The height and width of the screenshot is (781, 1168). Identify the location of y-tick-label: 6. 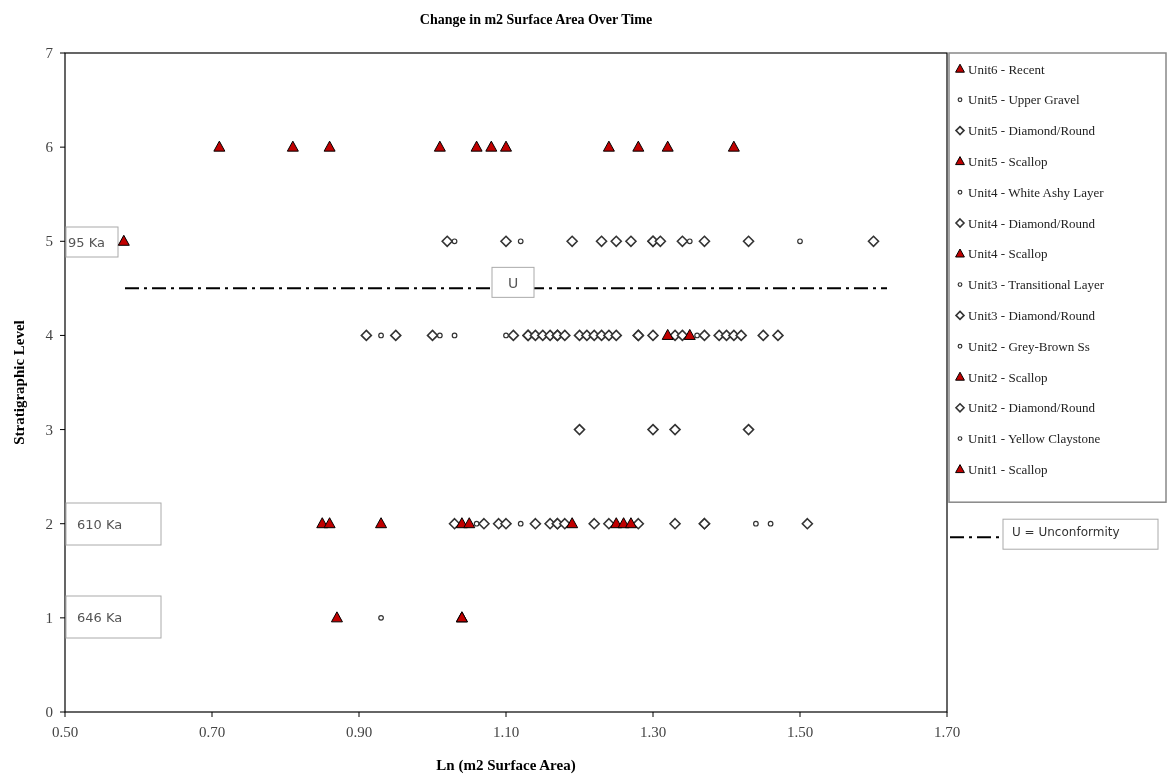
(49, 147).